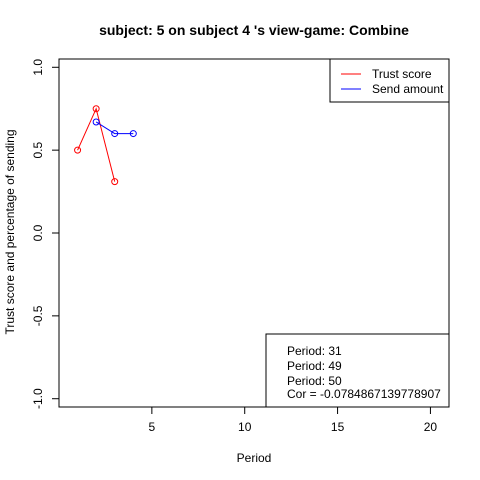 The height and width of the screenshot is (480, 480). I want to click on y-axis: -1.0 -0.5 0.0 0.5 1.0, so click(45, 234).